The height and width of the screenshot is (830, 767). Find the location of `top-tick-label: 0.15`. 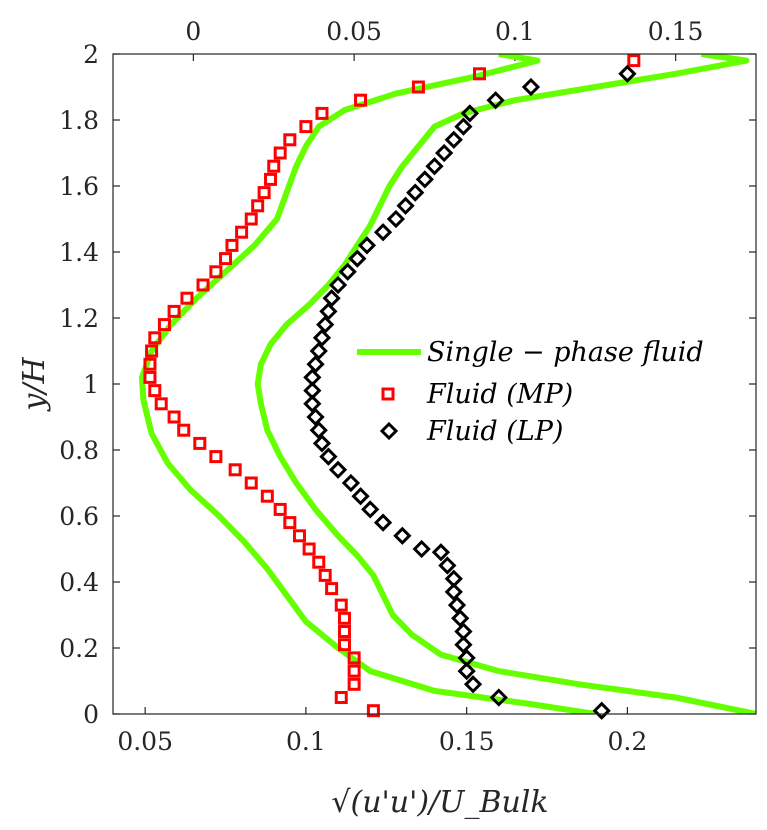

top-tick-label: 0.15 is located at coordinates (676, 31).